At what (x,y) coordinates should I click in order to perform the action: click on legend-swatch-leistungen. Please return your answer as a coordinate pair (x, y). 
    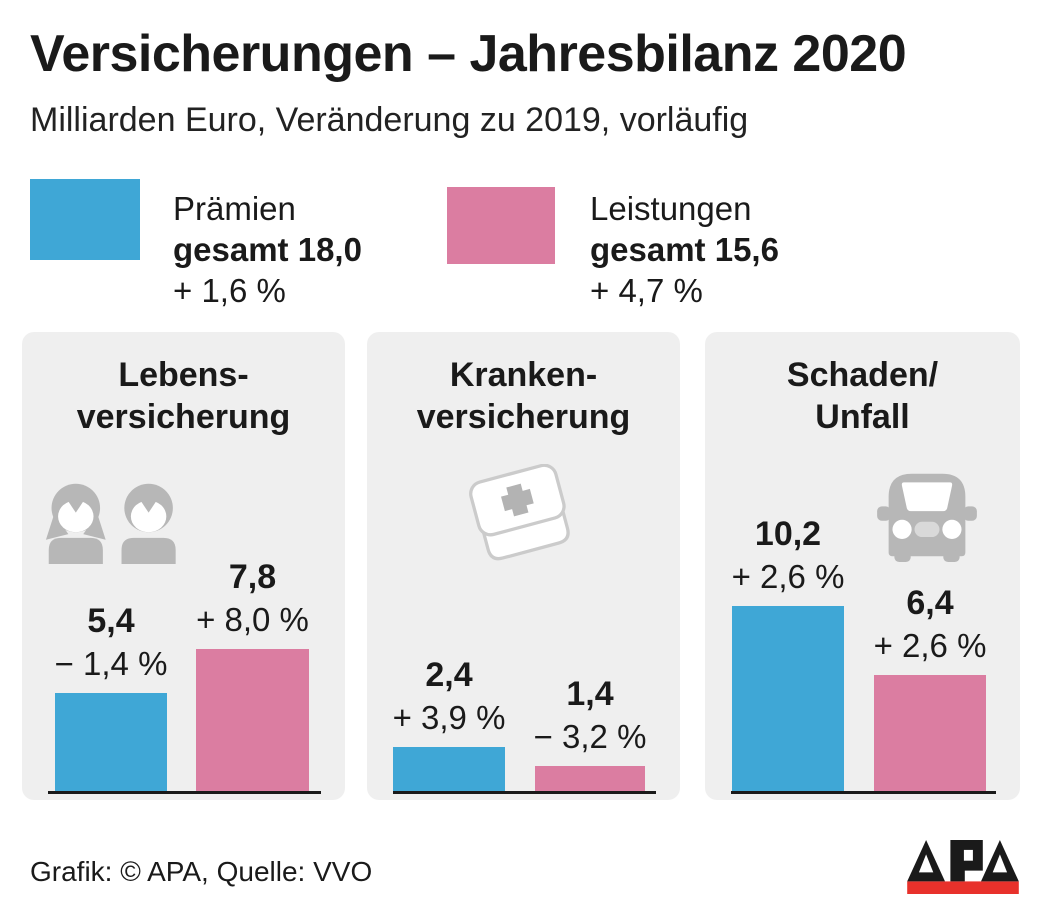
    Looking at the image, I should click on (501, 225).